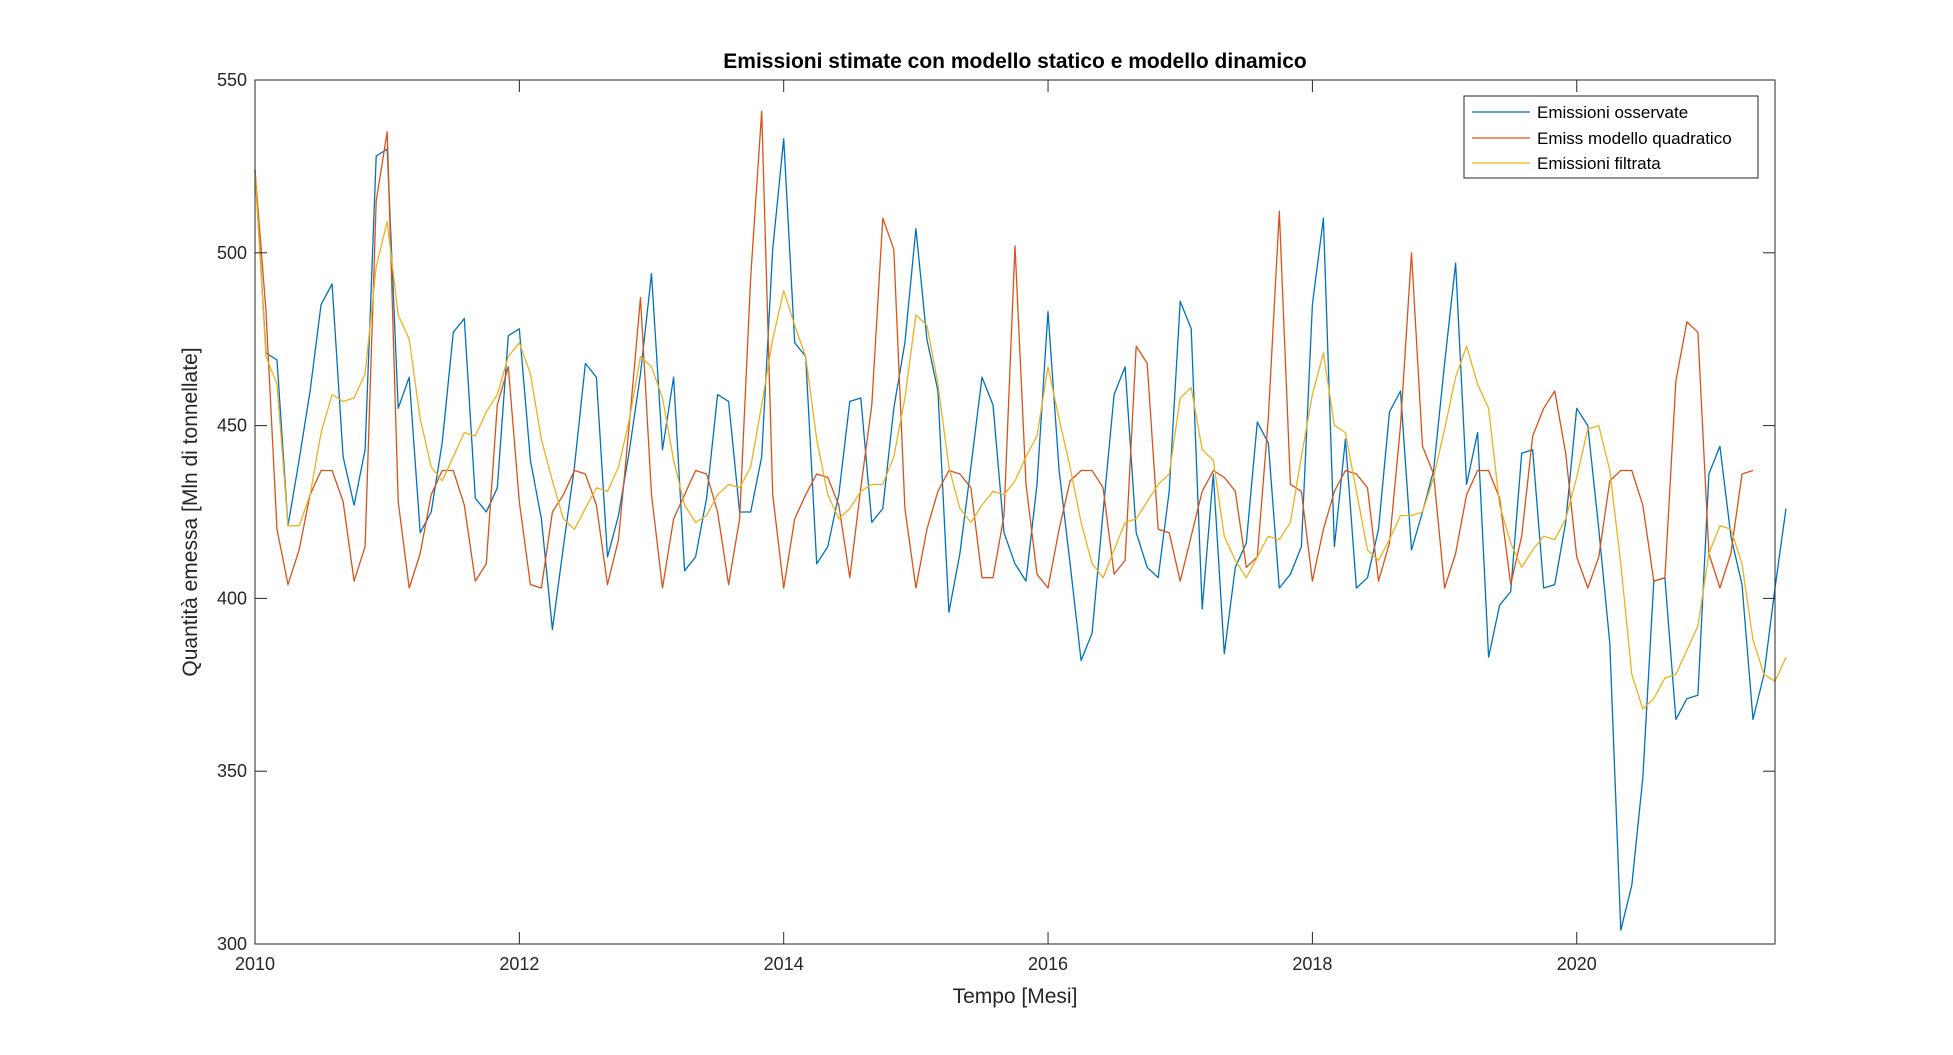 This screenshot has width=1953, height=1055. What do you see at coordinates (255, 964) in the screenshot?
I see `x-tick-label: 2010` at bounding box center [255, 964].